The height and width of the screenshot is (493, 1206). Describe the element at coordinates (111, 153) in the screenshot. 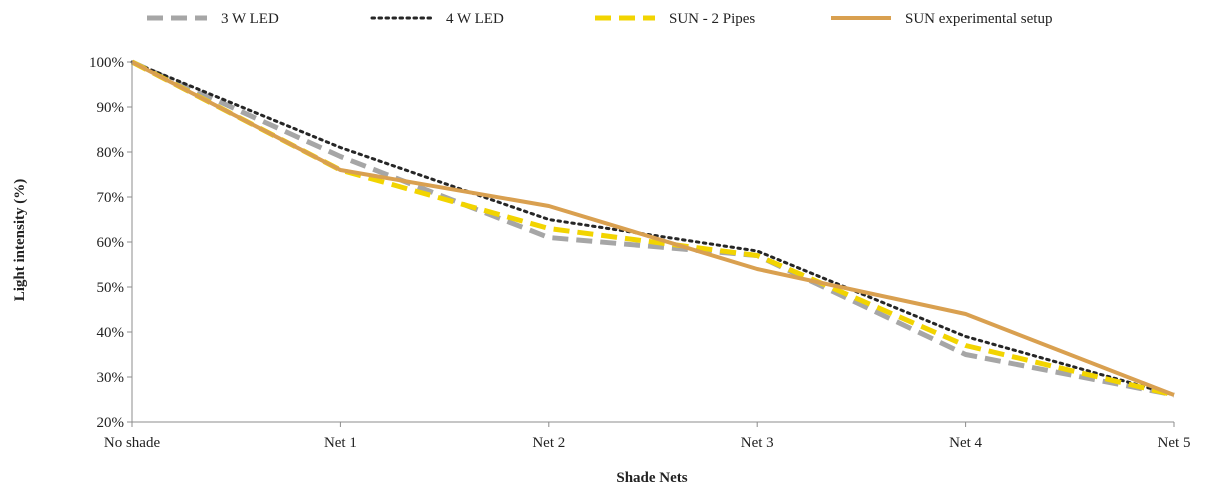

I see `y-tick-label: 80%` at that location.